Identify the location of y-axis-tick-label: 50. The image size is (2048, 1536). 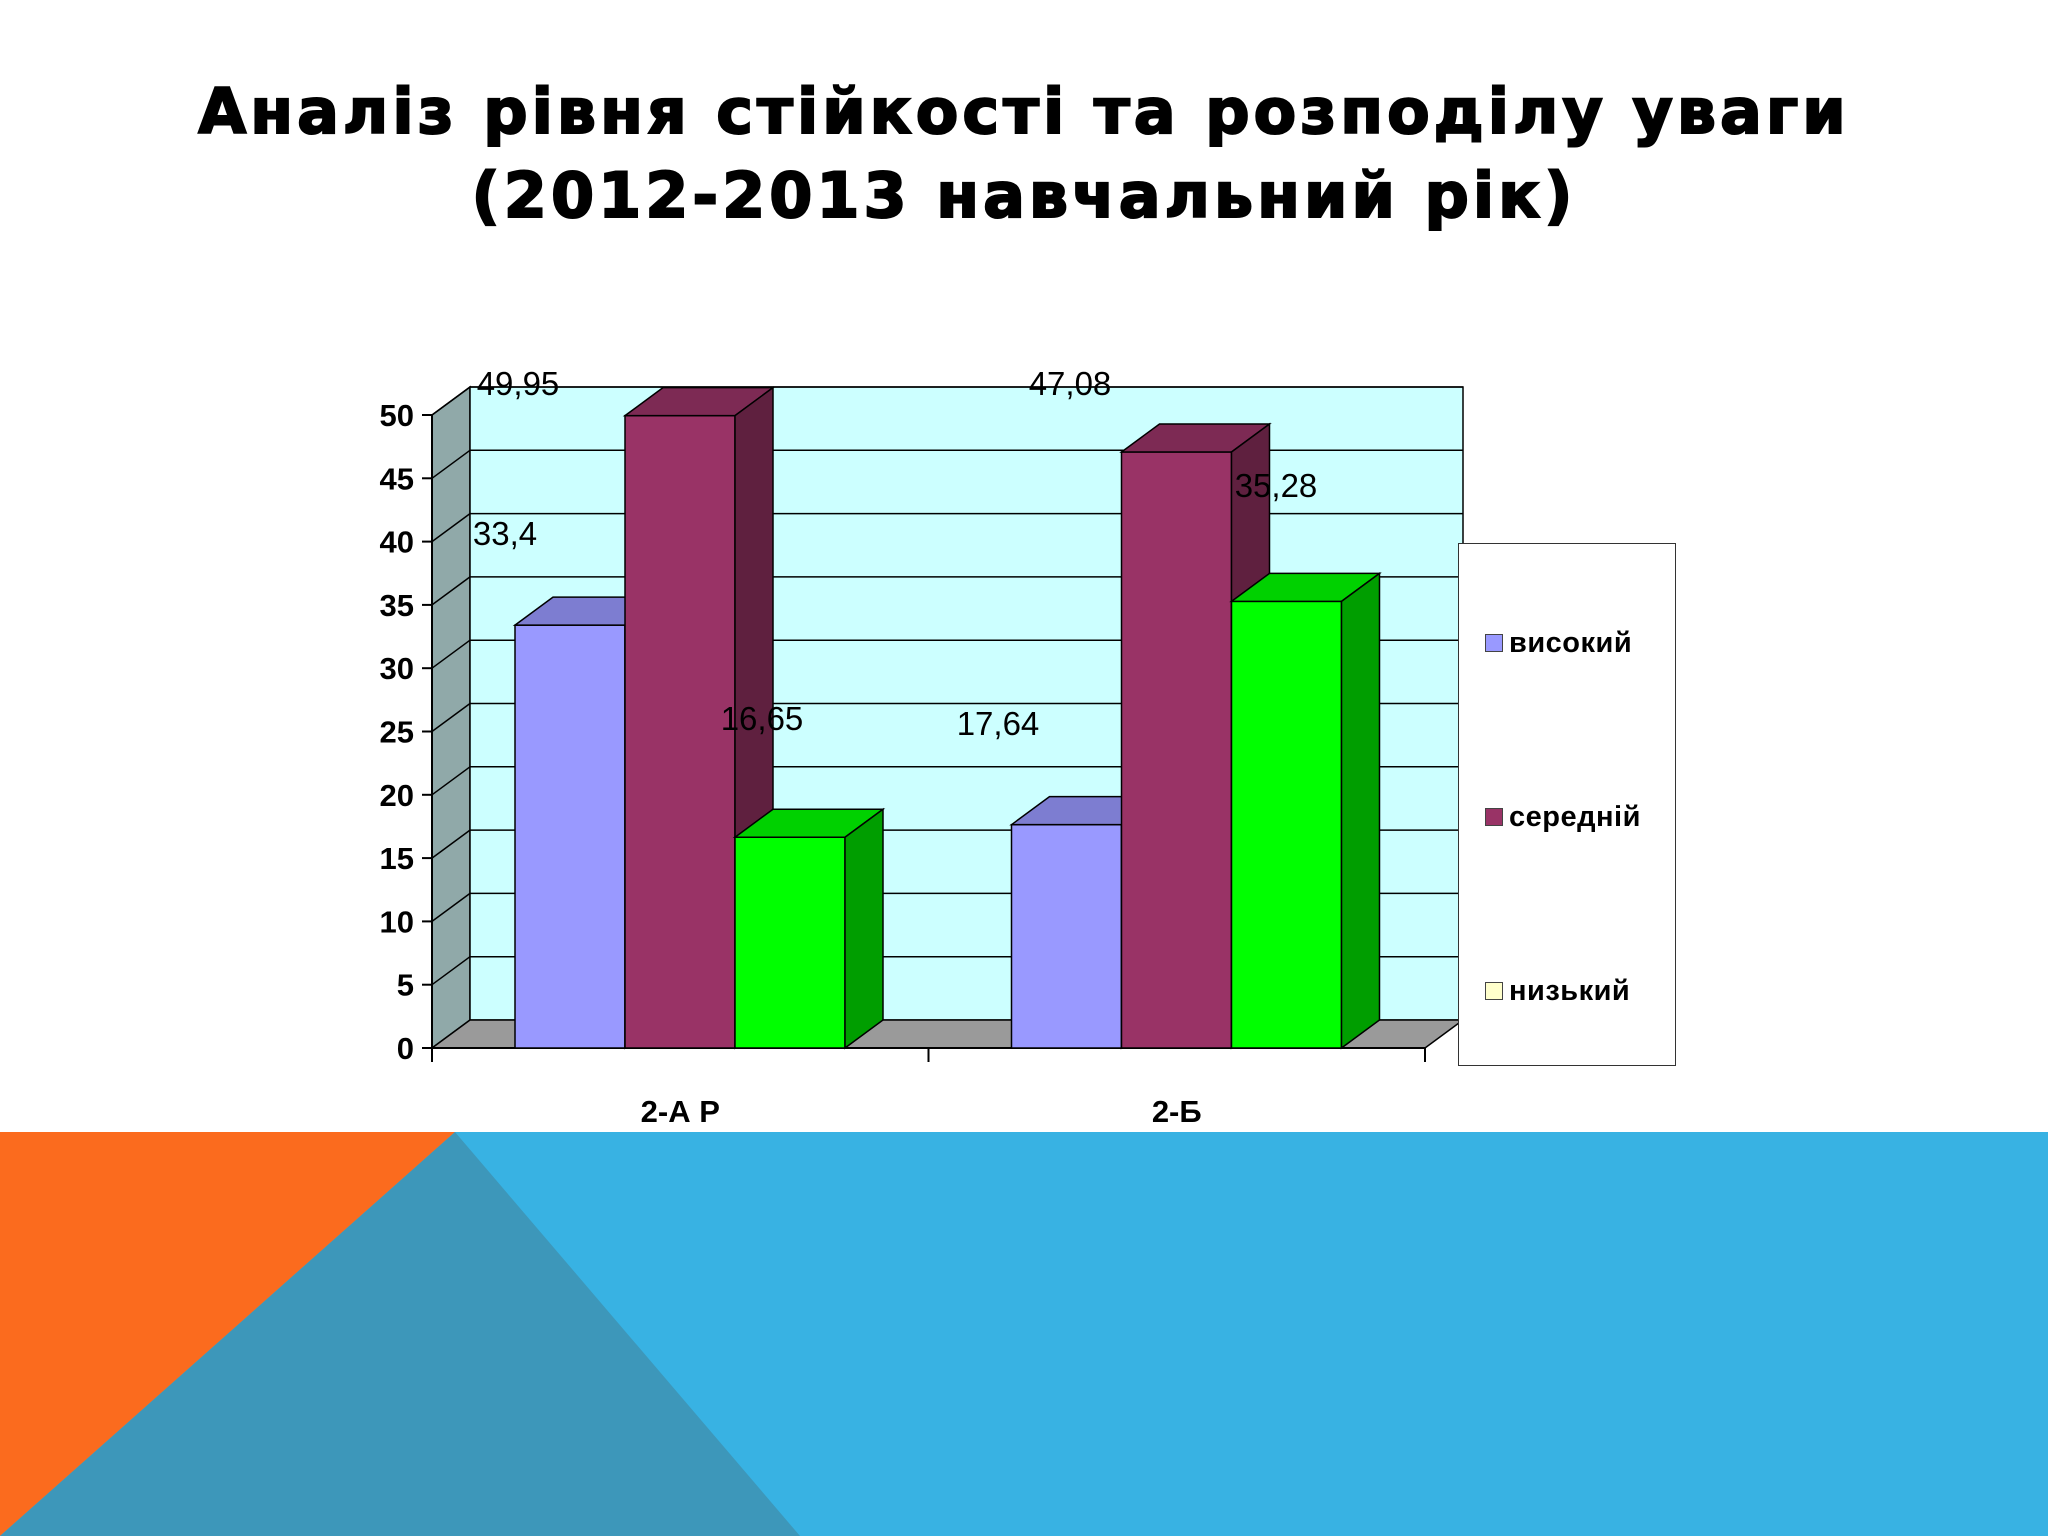
(397, 415).